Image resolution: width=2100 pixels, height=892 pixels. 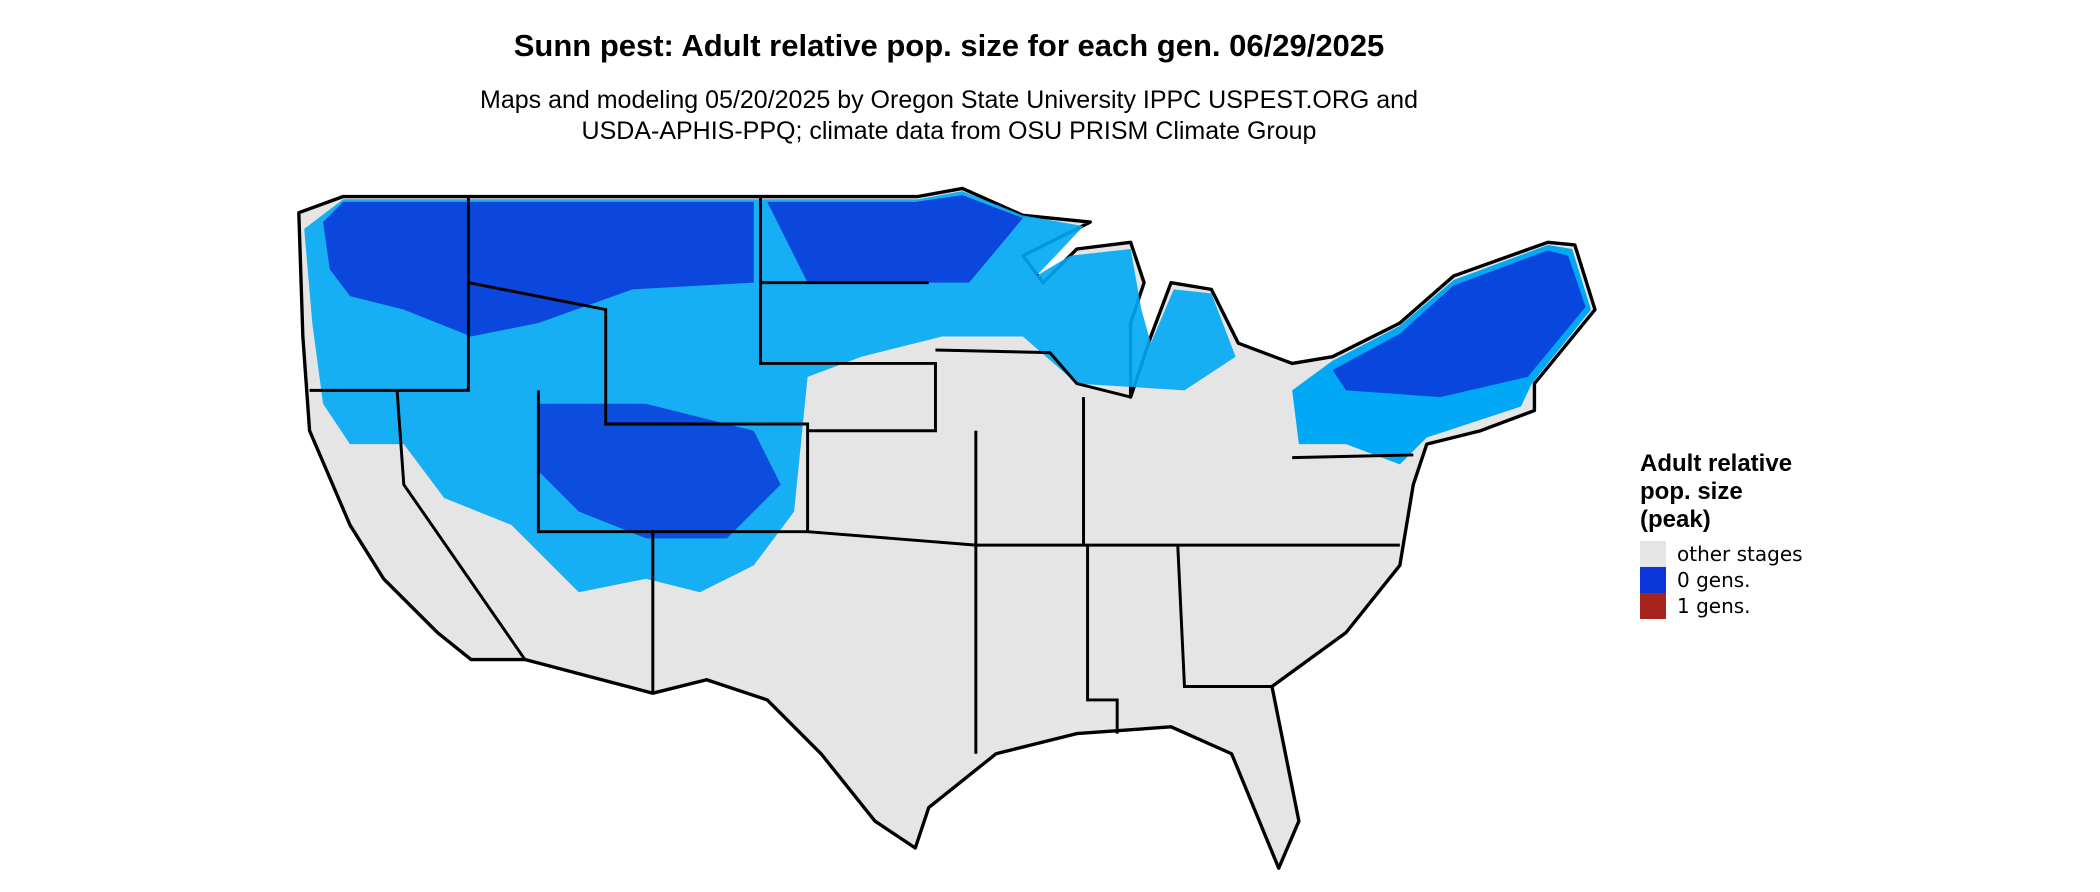 I want to click on legend-title: Adult relative, so click(x=1716, y=463).